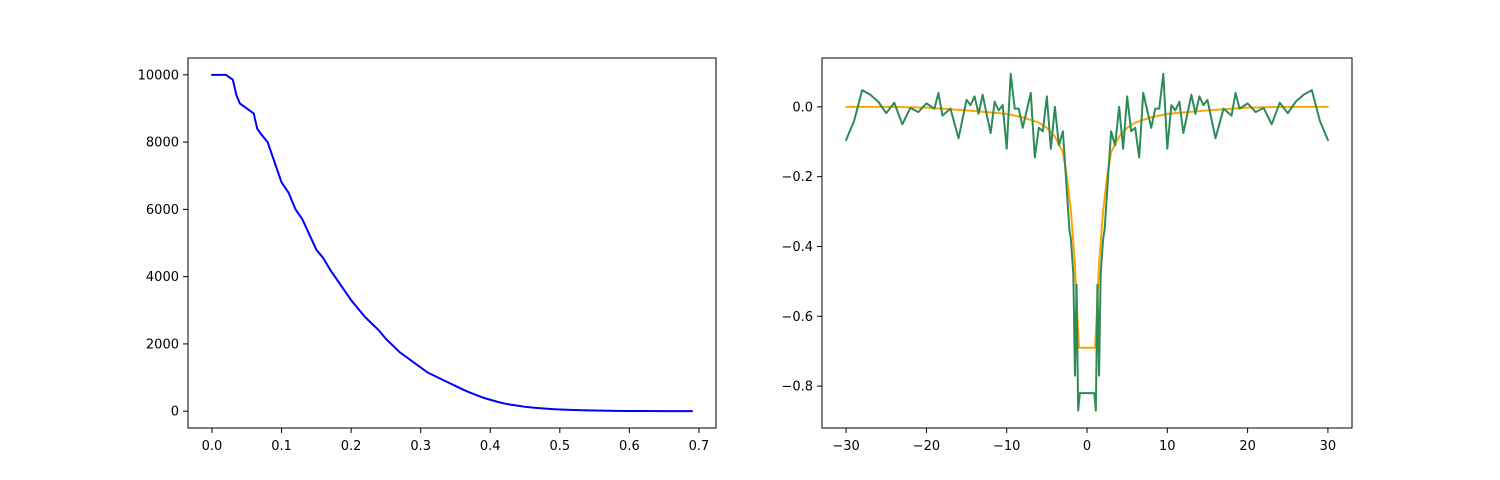 The image size is (1500, 480). Describe the element at coordinates (629, 446) in the screenshot. I see `x-tick-label: 0.6` at that location.